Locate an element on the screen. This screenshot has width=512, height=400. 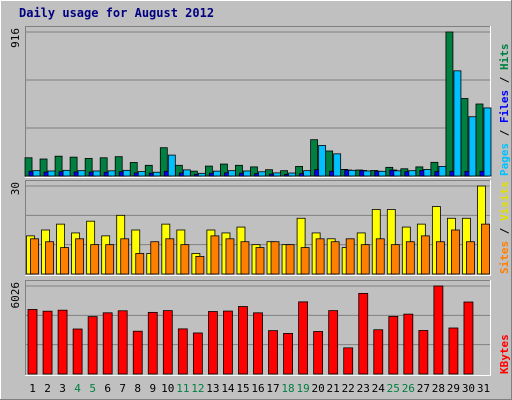
y-max-label: 30 is located at coordinates (15, 188).